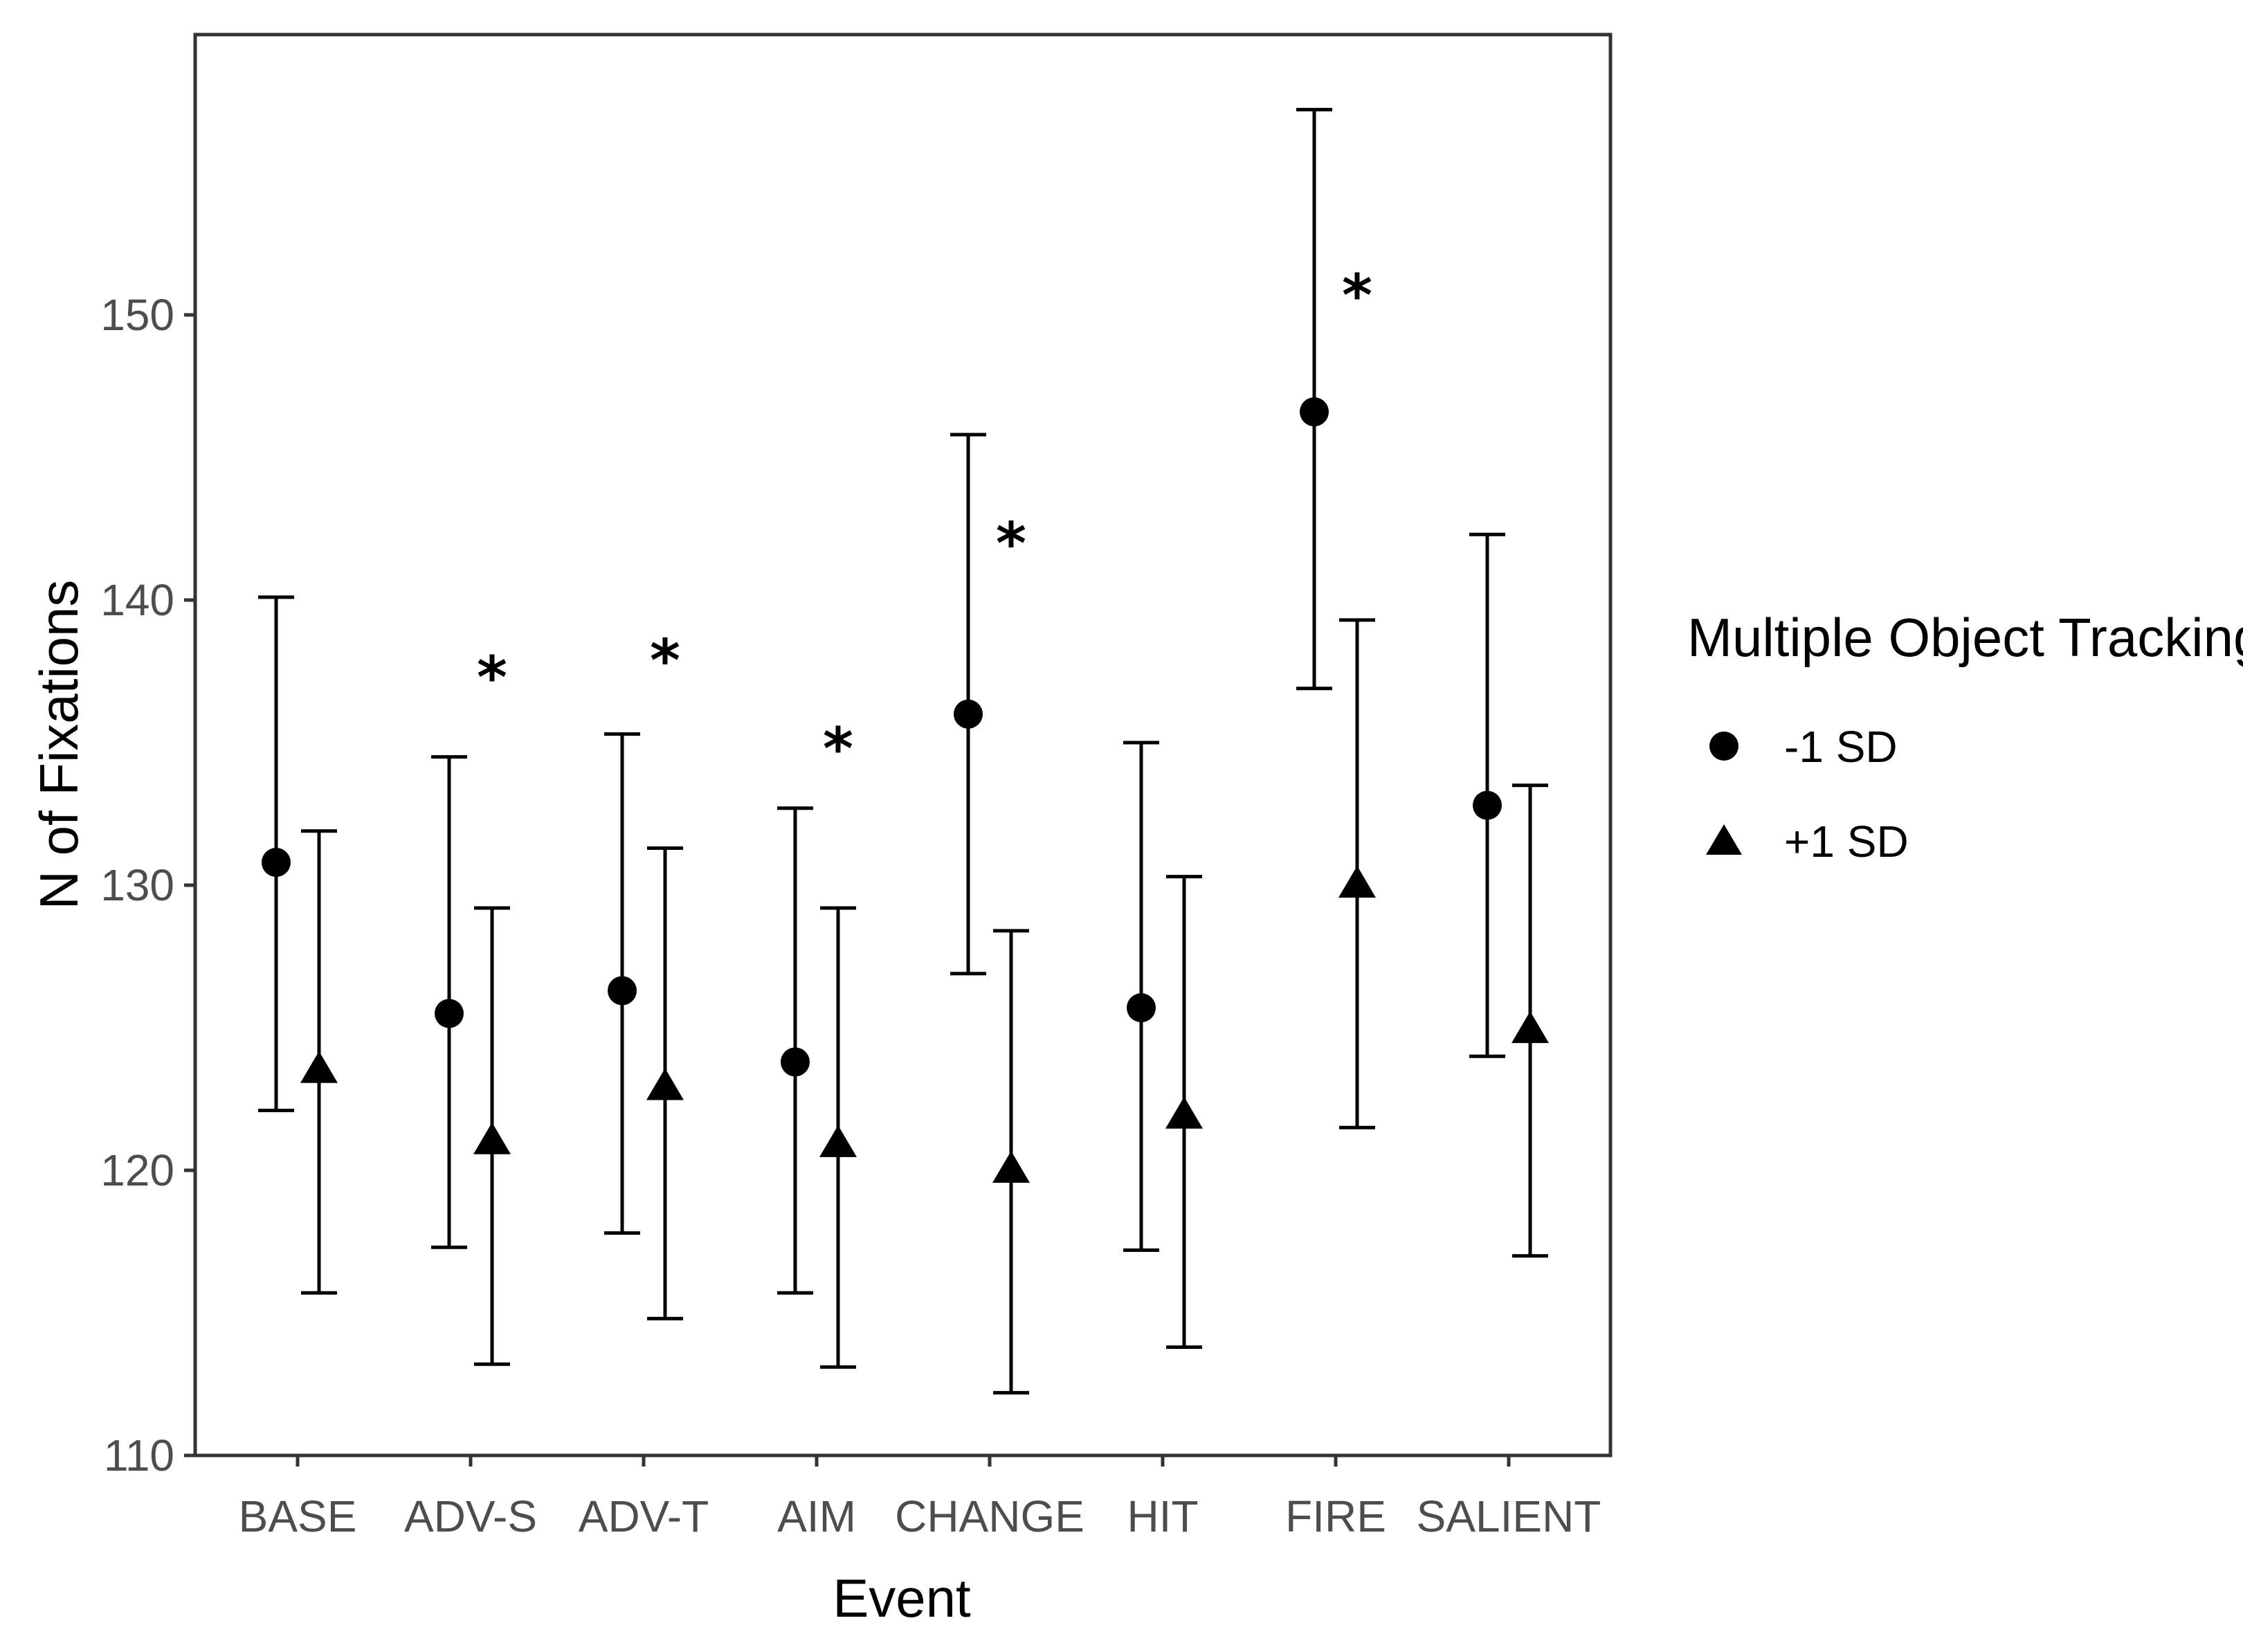 The height and width of the screenshot is (1652, 2243). What do you see at coordinates (902, 1598) in the screenshot?
I see `x-axis-title: Event` at bounding box center [902, 1598].